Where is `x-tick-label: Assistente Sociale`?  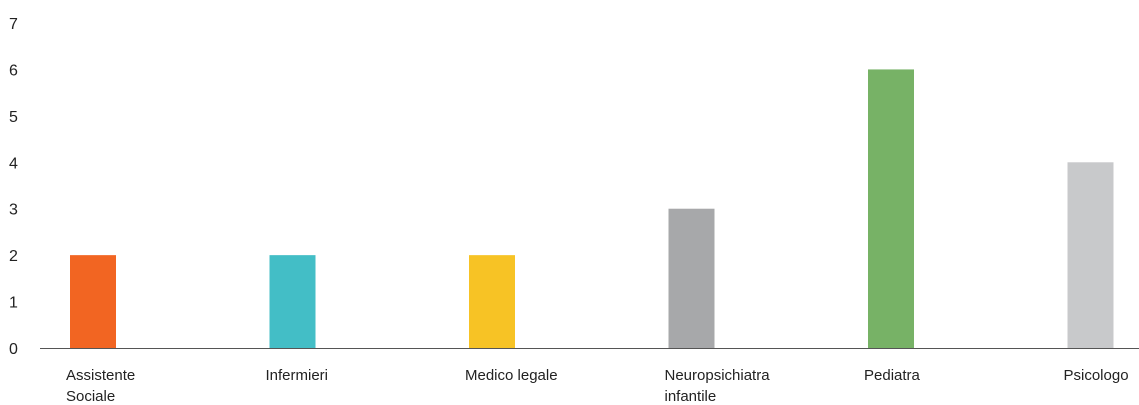 x-tick-label: Assistente Sociale is located at coordinates (100, 386).